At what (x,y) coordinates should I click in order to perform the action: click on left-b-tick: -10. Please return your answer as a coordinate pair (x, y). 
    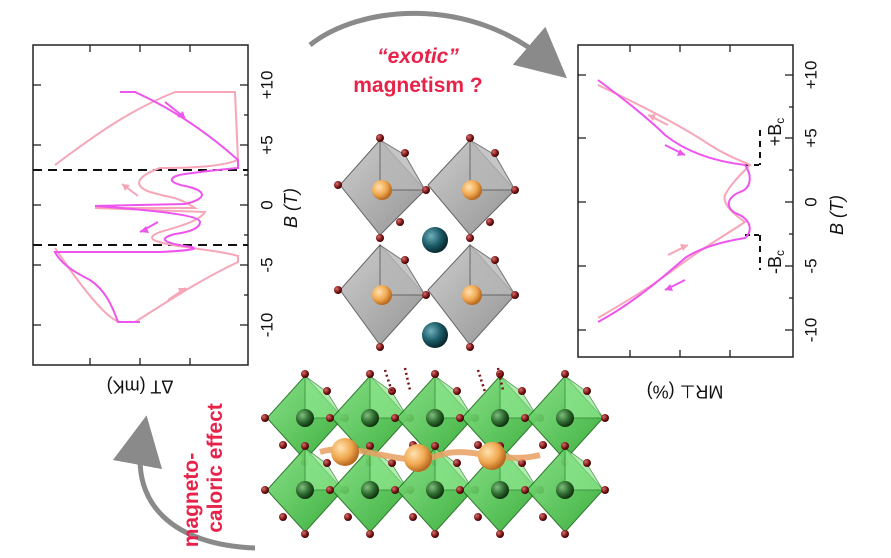
    Looking at the image, I should click on (266, 325).